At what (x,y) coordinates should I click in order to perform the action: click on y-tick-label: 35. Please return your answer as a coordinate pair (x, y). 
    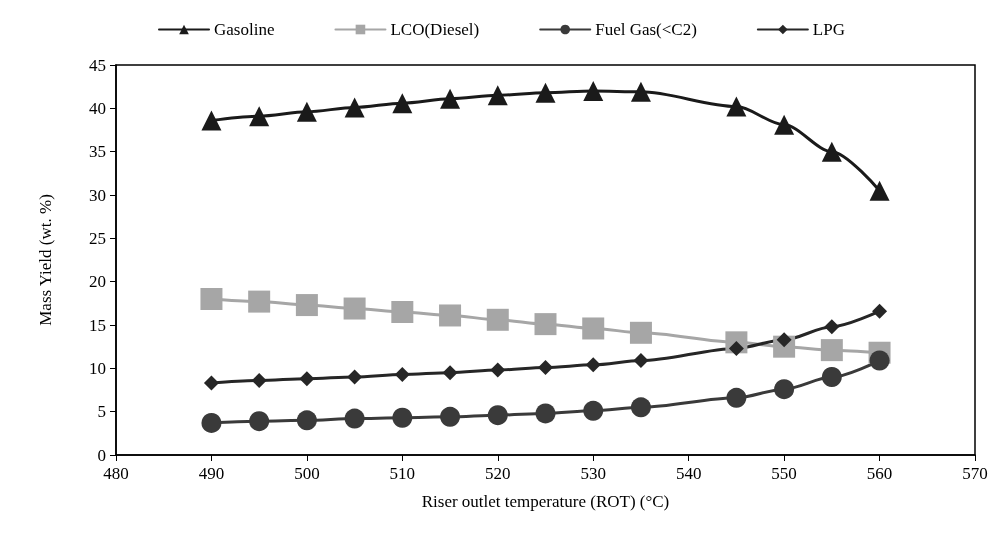
    Looking at the image, I should click on (97, 152).